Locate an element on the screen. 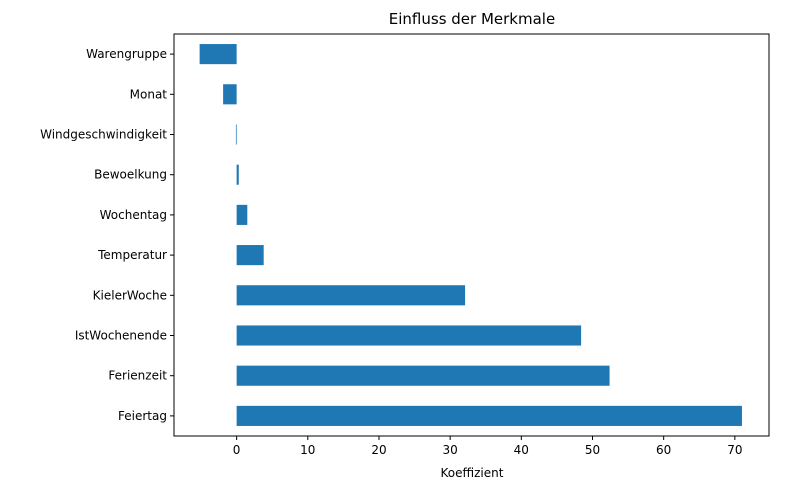 The image size is (790, 490). x-tick-label: 40 is located at coordinates (521, 450).